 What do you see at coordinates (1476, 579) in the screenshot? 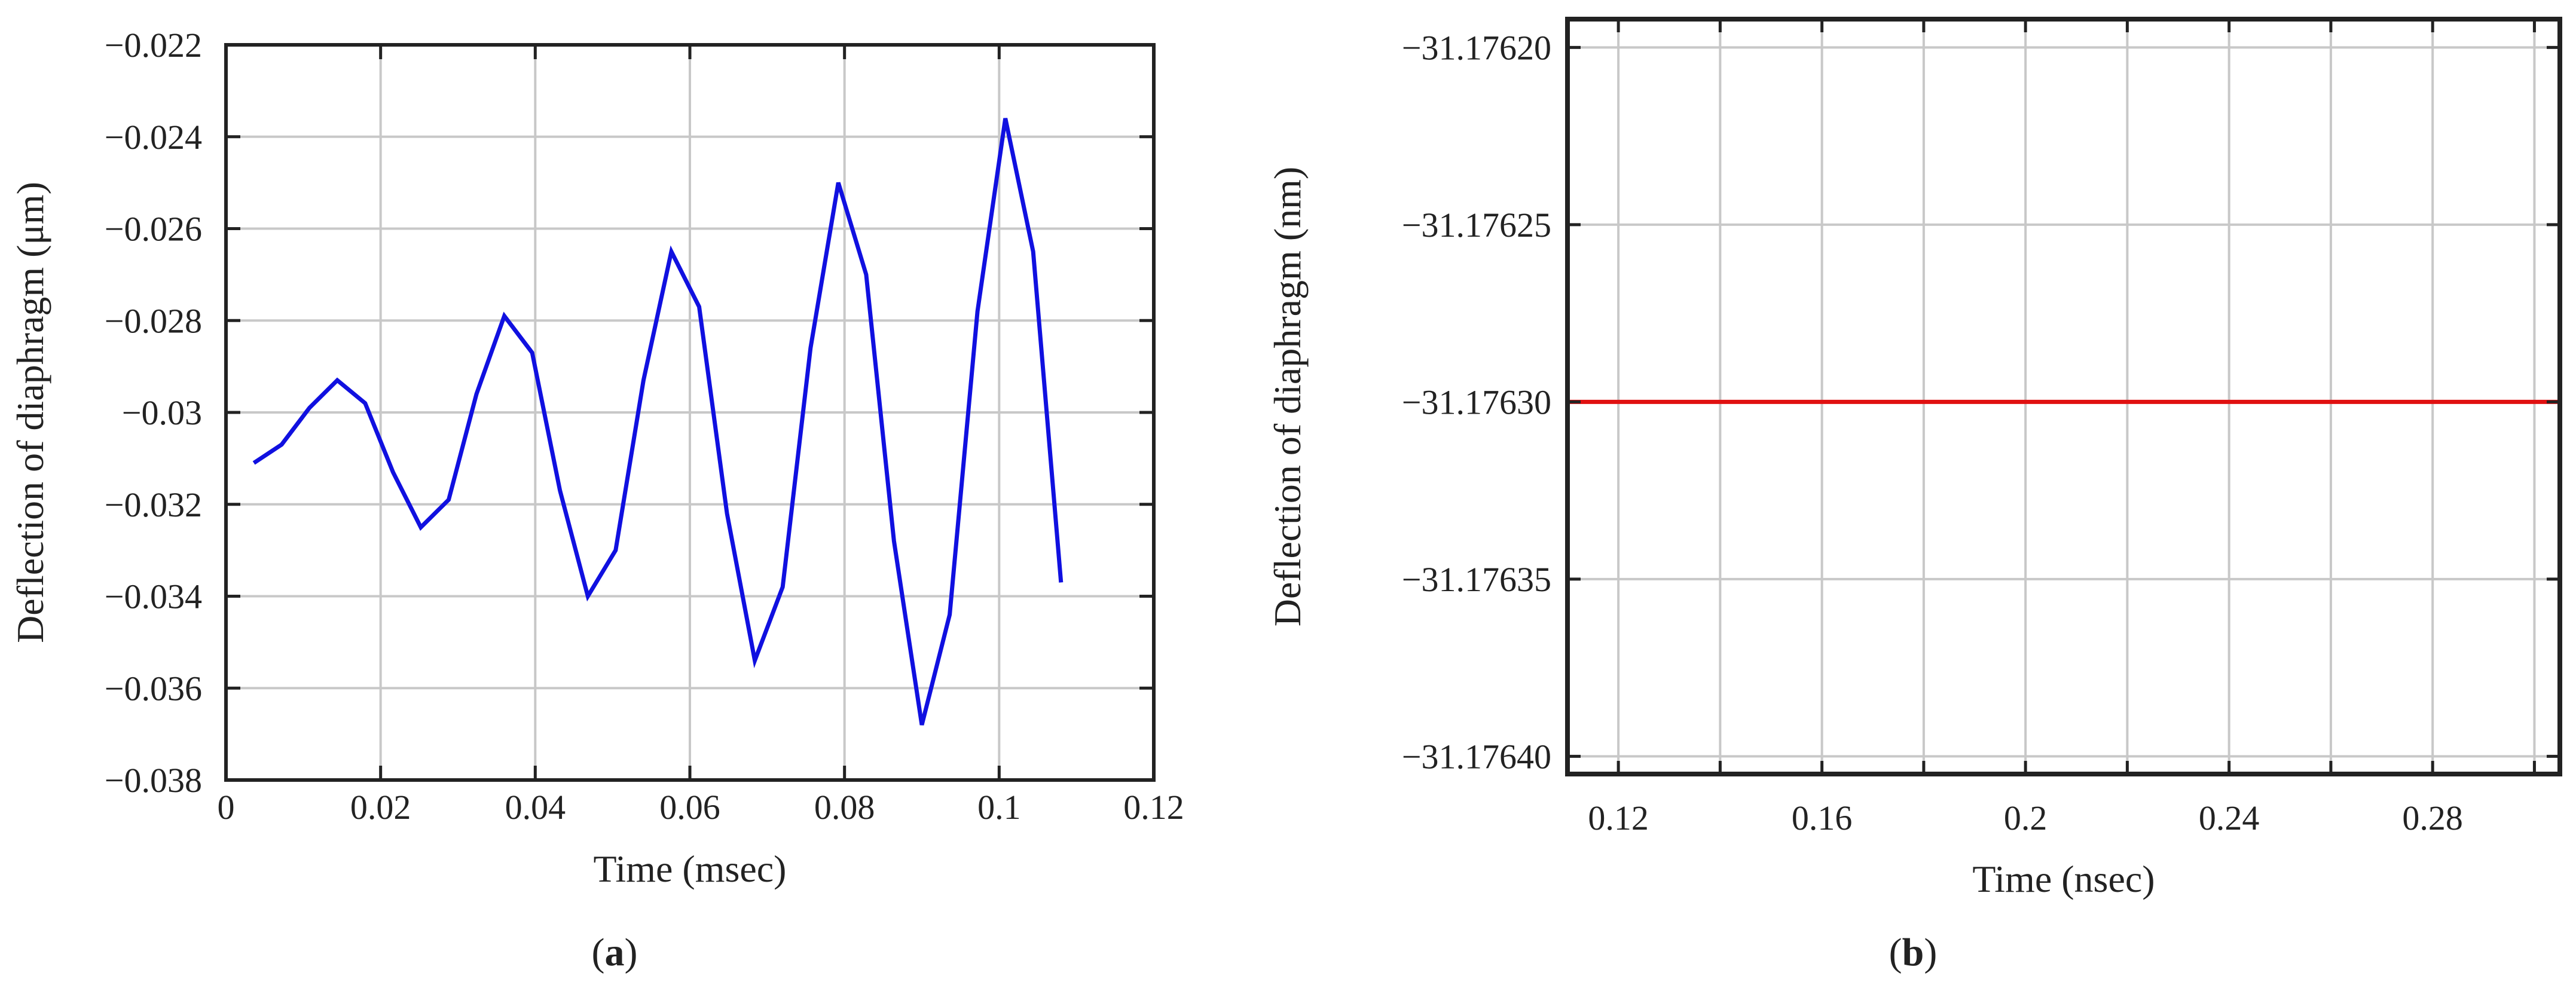
I see `y-tick-label: −31.17635` at bounding box center [1476, 579].